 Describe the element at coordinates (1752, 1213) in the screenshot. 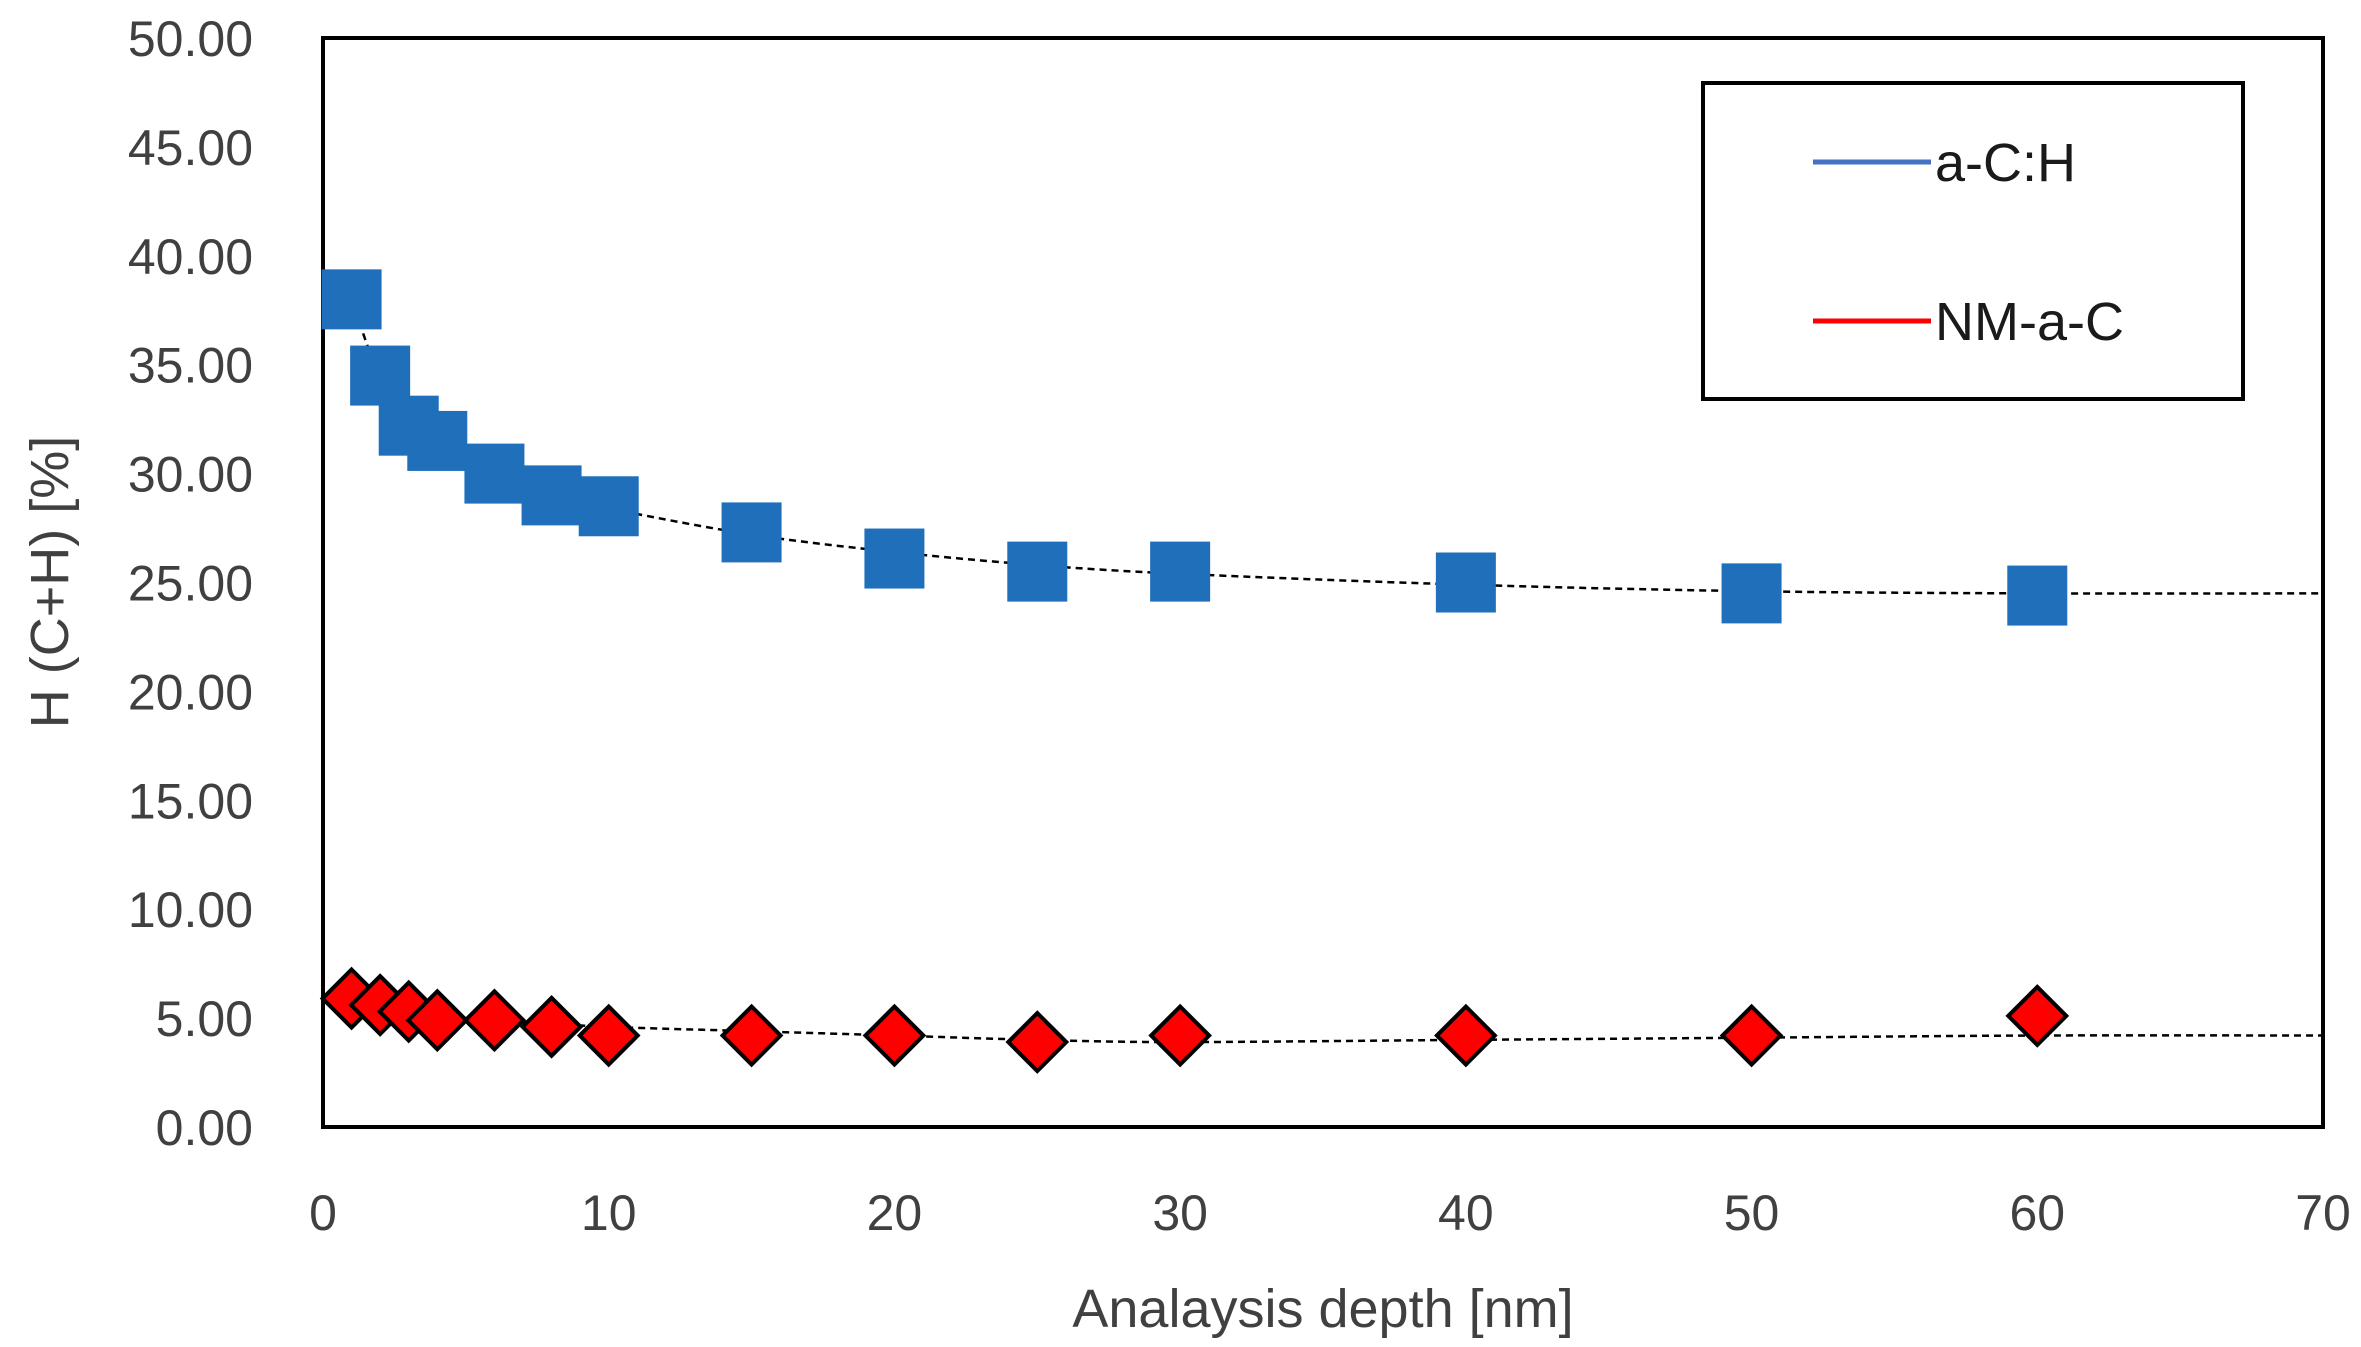

I see `x-tick-label: 50` at that location.